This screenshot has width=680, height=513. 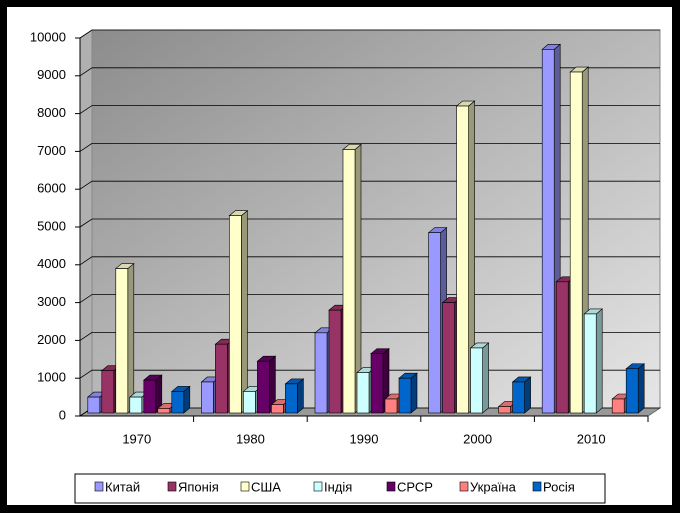 What do you see at coordinates (266, 486) in the screenshot?
I see `legend-label: США` at bounding box center [266, 486].